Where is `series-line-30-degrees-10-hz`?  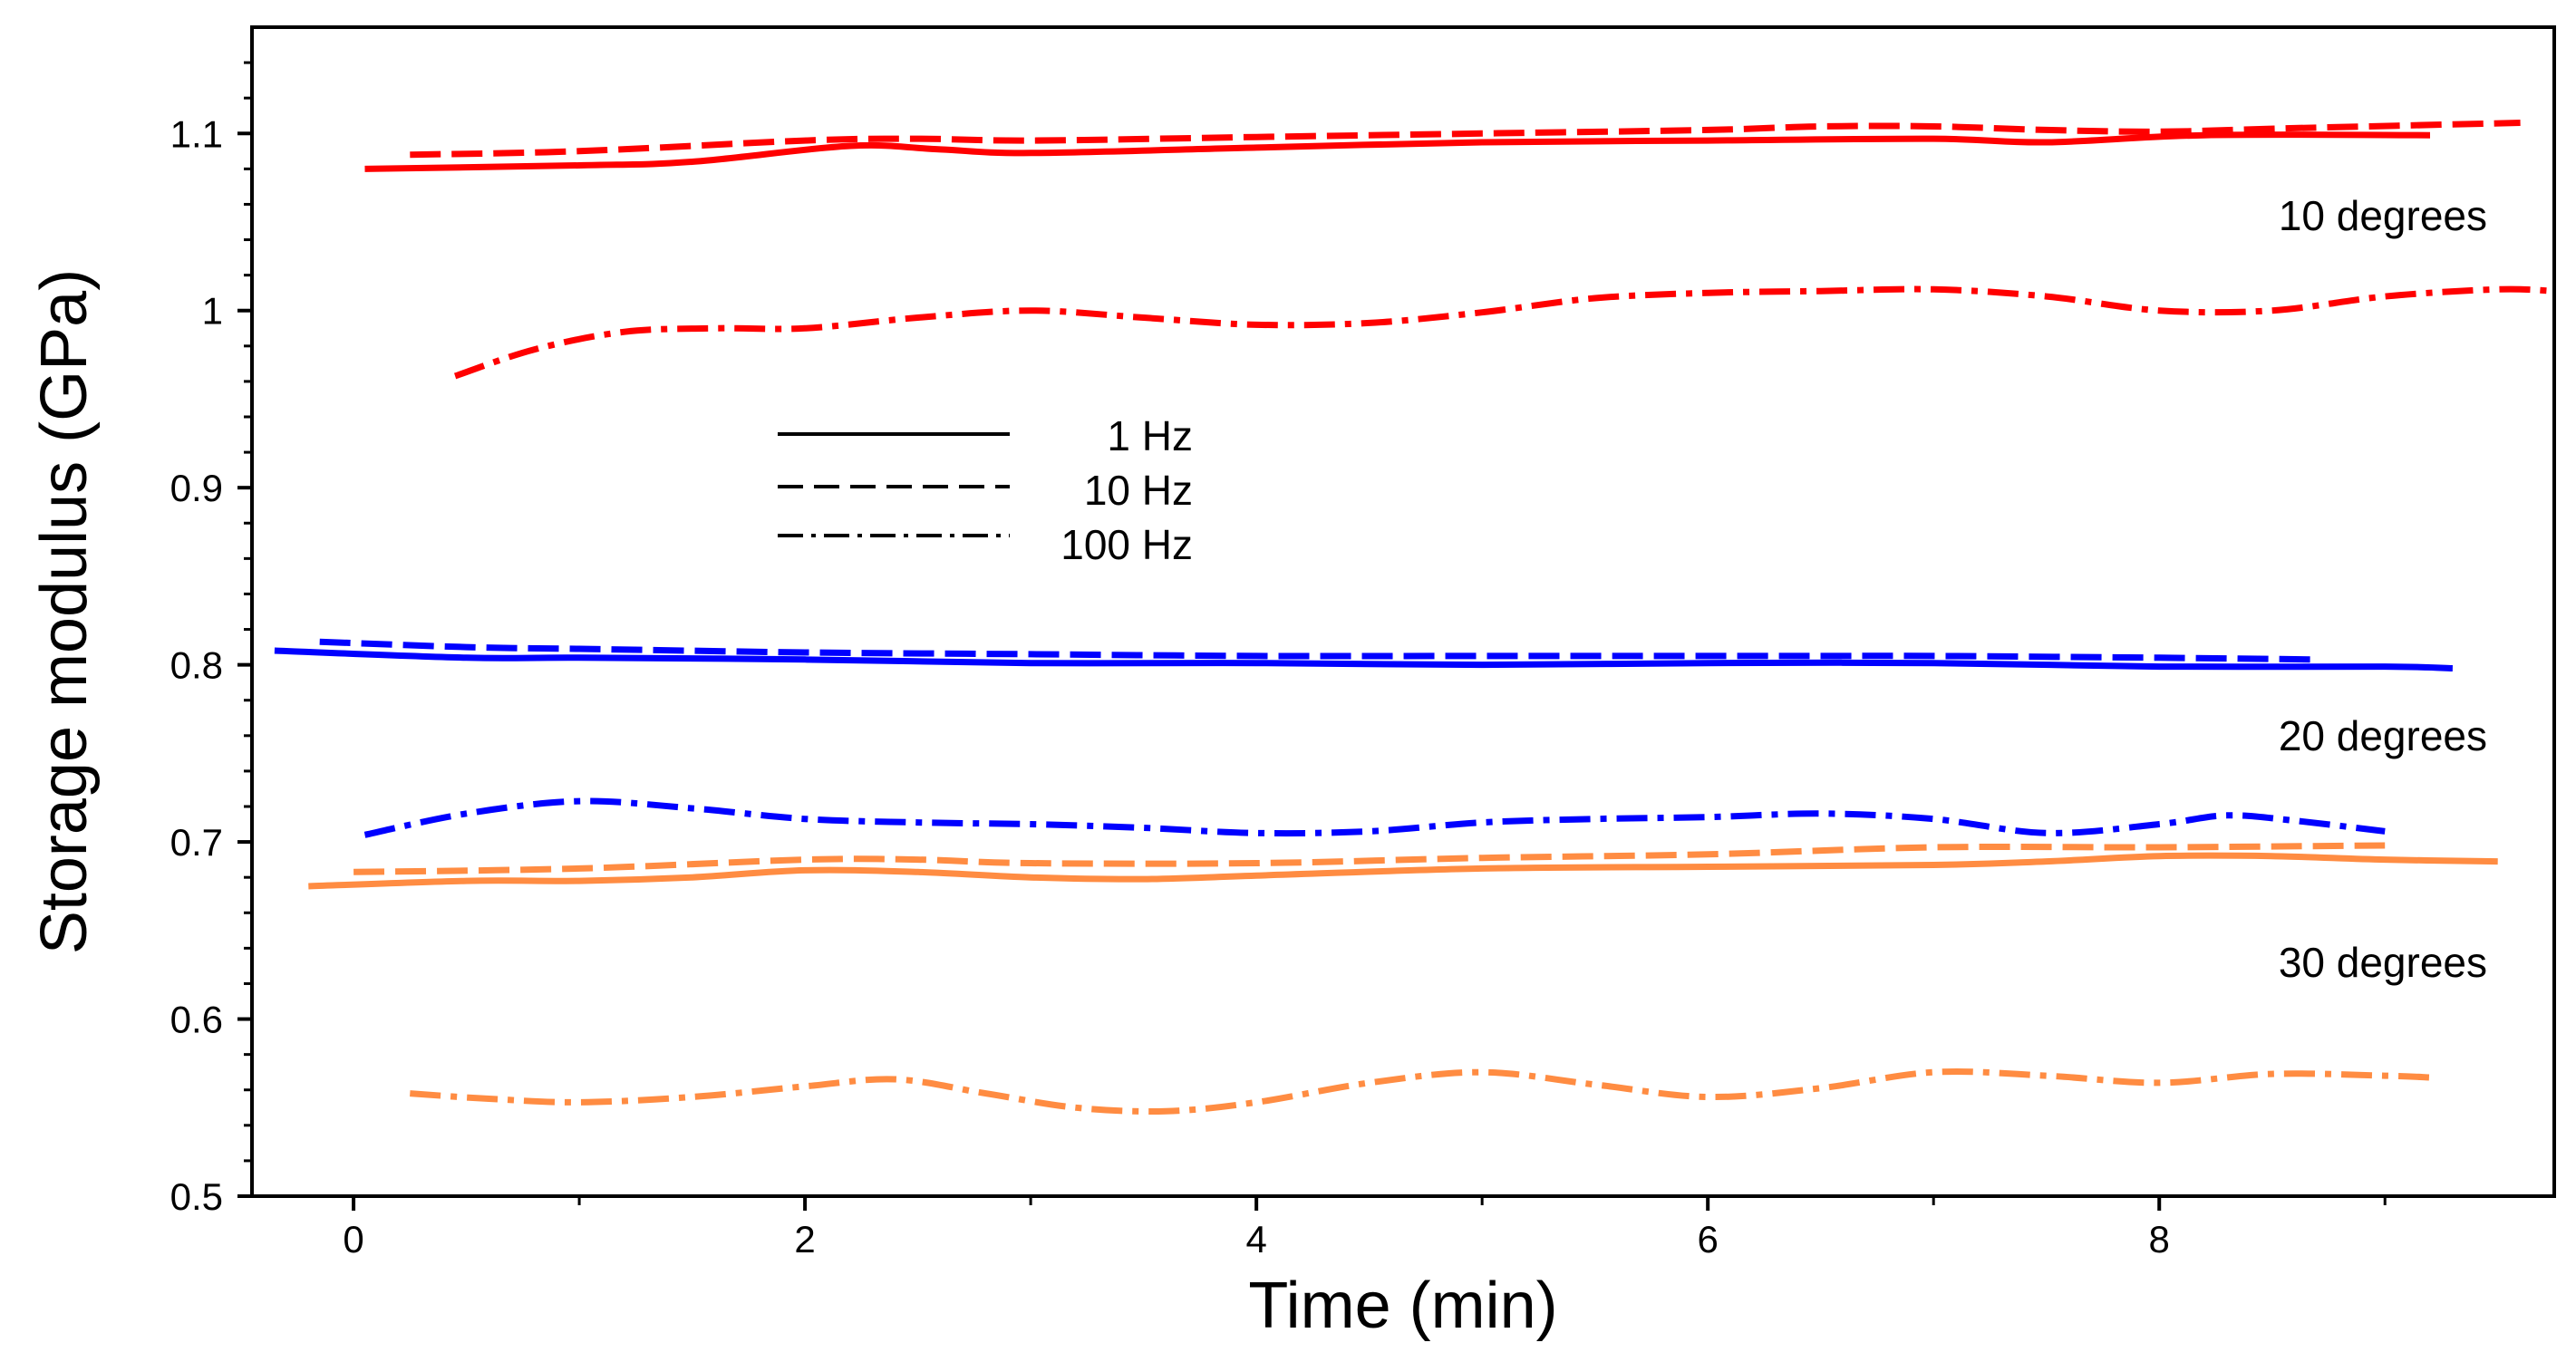
series-line-30-degrees-10-hz is located at coordinates (1369, 858).